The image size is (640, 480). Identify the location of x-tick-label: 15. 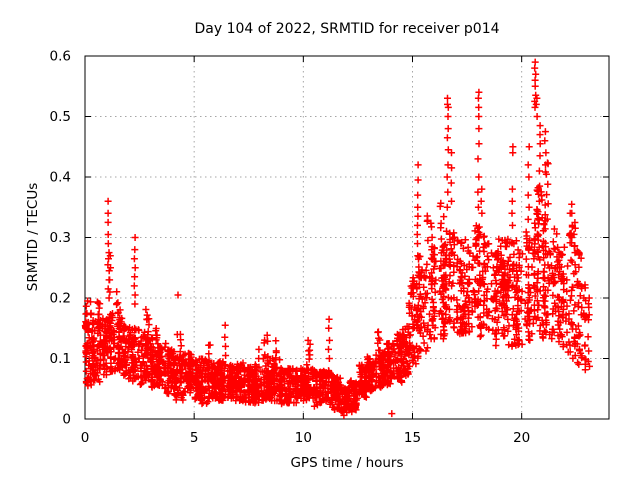
(412, 438).